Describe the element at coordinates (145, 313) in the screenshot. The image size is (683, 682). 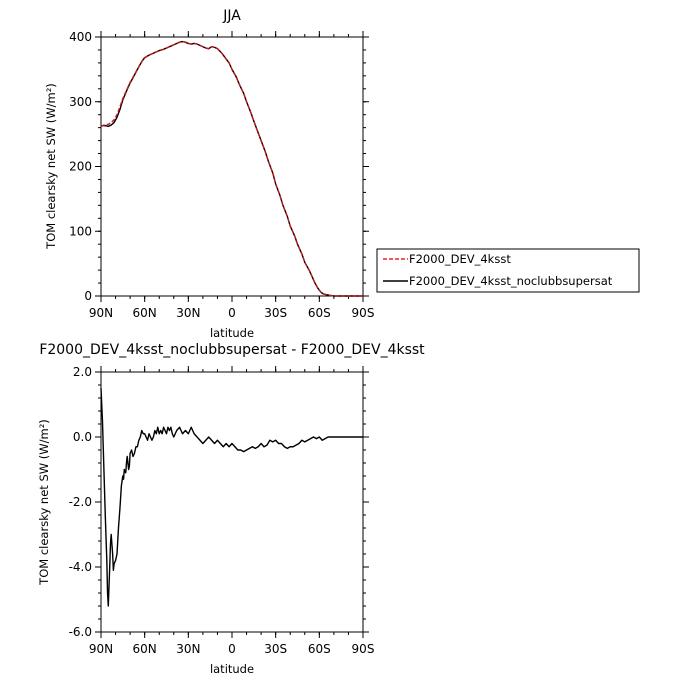
I see `top-x-tick-label: 60N` at that location.